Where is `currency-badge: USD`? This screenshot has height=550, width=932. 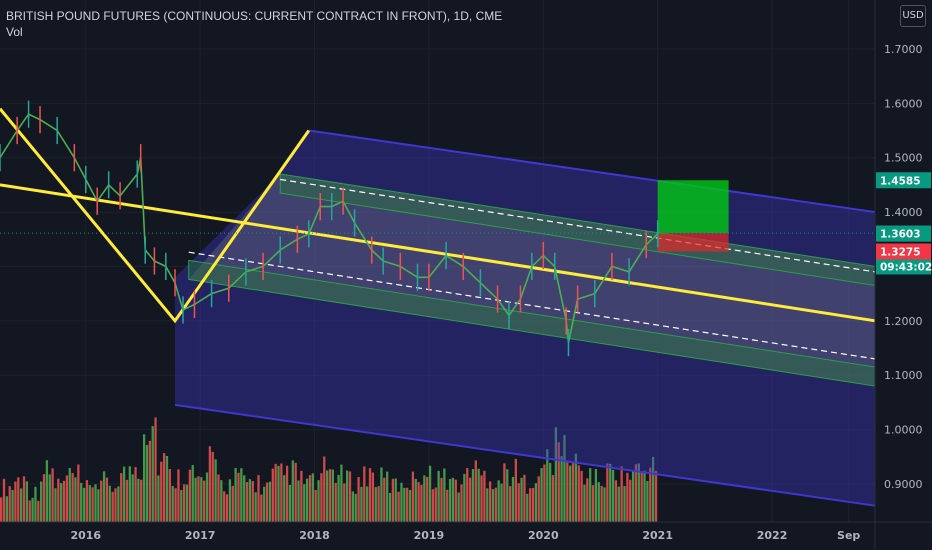 currency-badge: USD is located at coordinates (913, 16).